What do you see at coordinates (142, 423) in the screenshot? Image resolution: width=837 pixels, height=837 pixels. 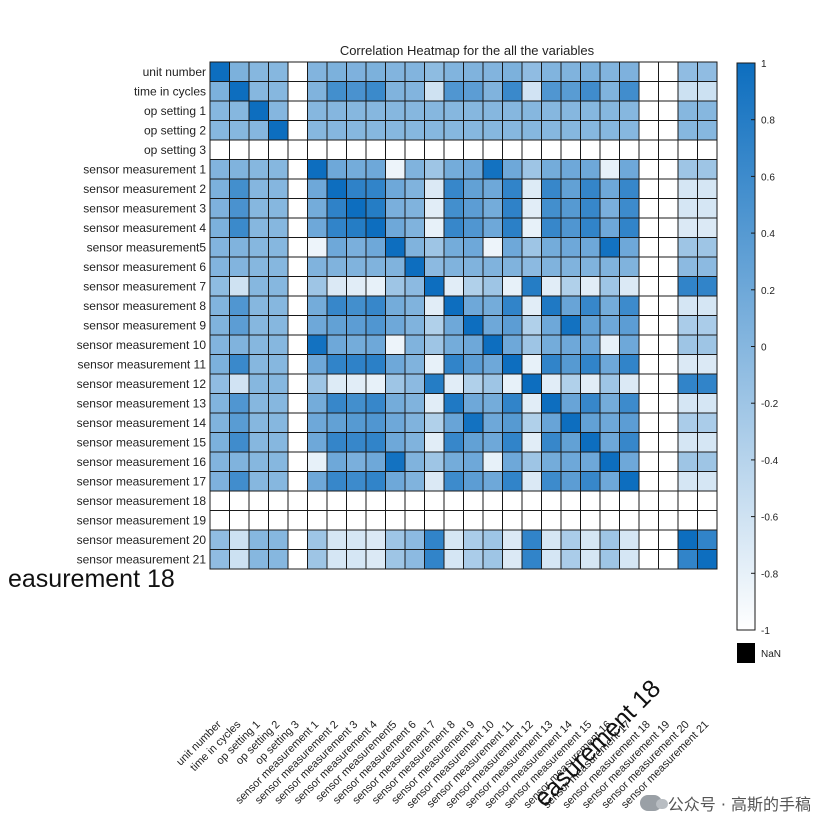 I see `row-label: sensor measurement 14` at bounding box center [142, 423].